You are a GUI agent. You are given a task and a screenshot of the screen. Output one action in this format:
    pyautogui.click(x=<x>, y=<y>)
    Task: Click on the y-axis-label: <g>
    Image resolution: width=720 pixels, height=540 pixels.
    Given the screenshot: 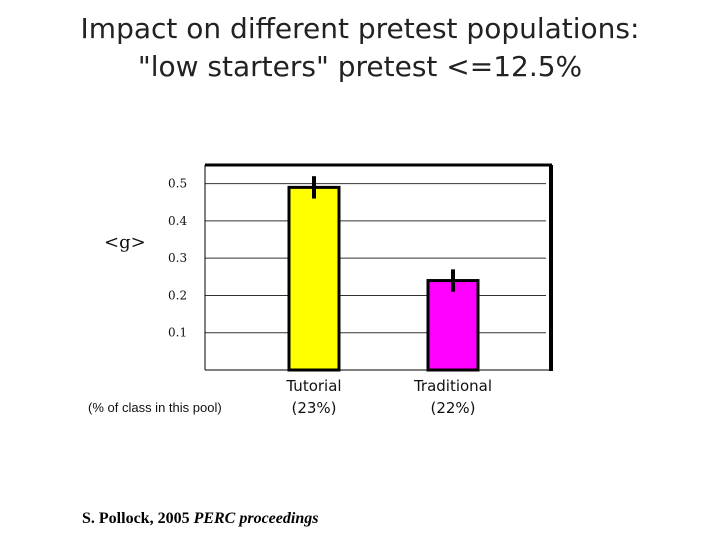 What is the action you would take?
    pyautogui.click(x=125, y=242)
    